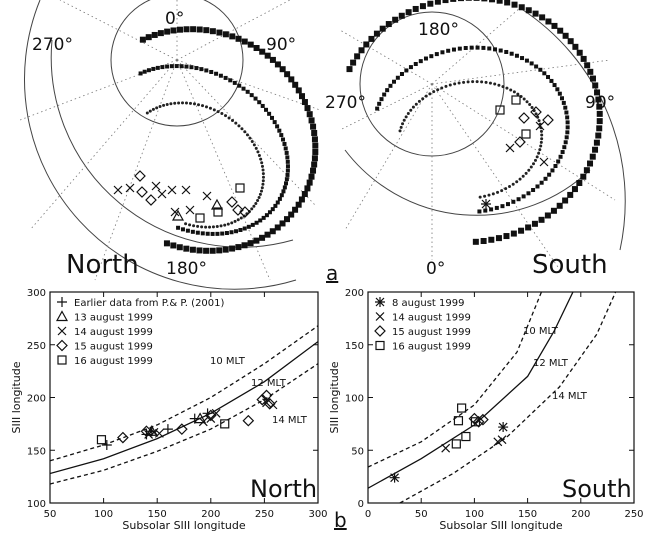 This screenshot has height=535, width=656. Describe the element at coordinates (540, 126) in the screenshot. I see `footprint-x` at that location.